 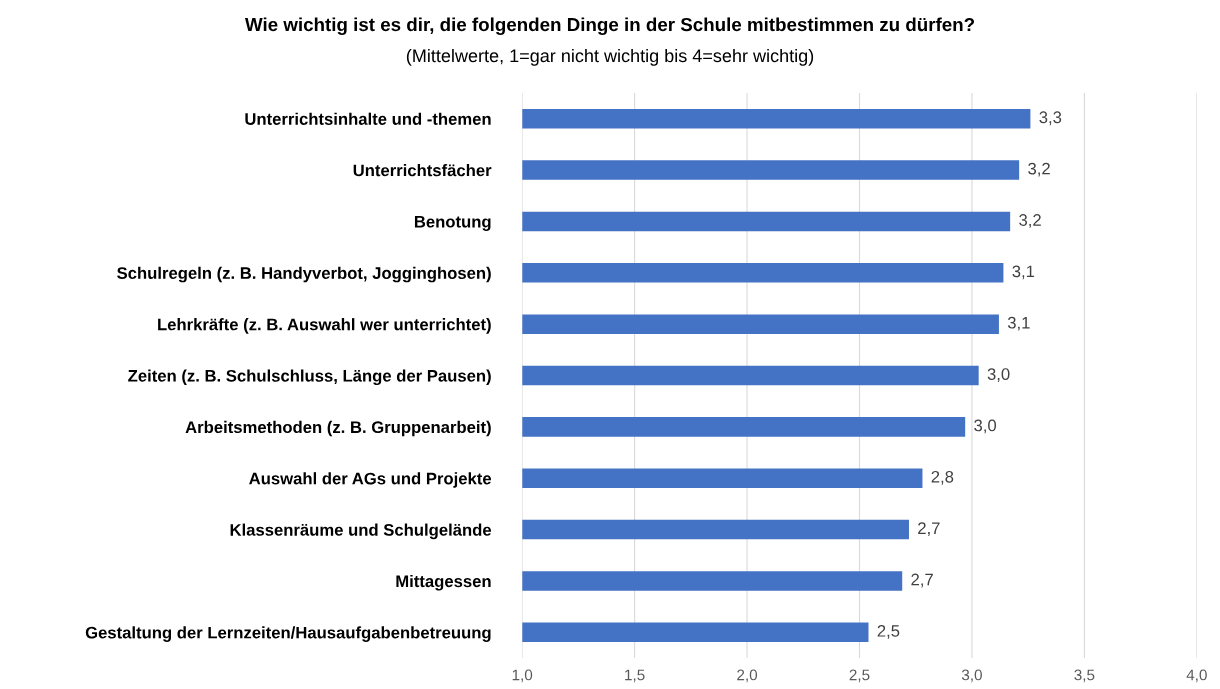 What do you see at coordinates (747, 676) in the screenshot?
I see `x-tick-label: 2,0` at bounding box center [747, 676].